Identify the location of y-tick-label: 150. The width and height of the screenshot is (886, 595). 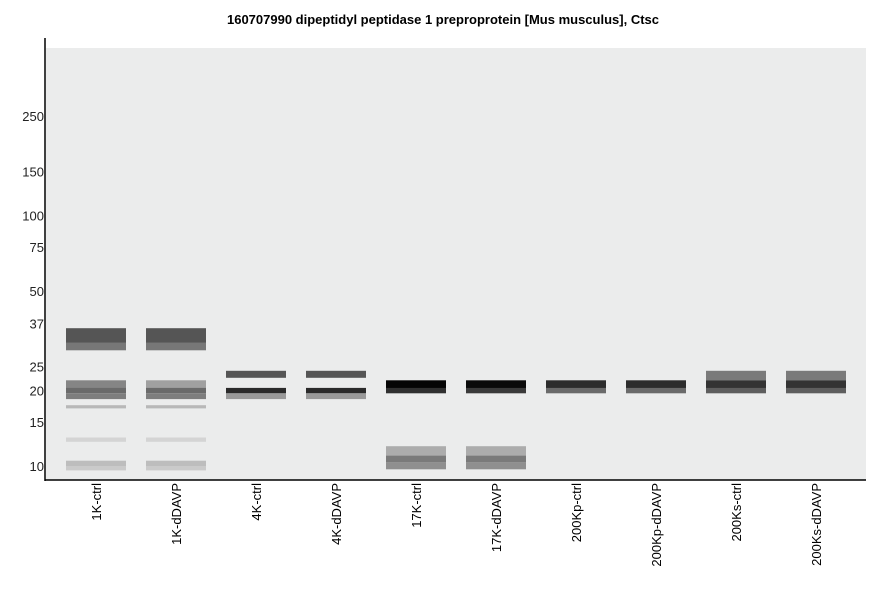
(33, 172).